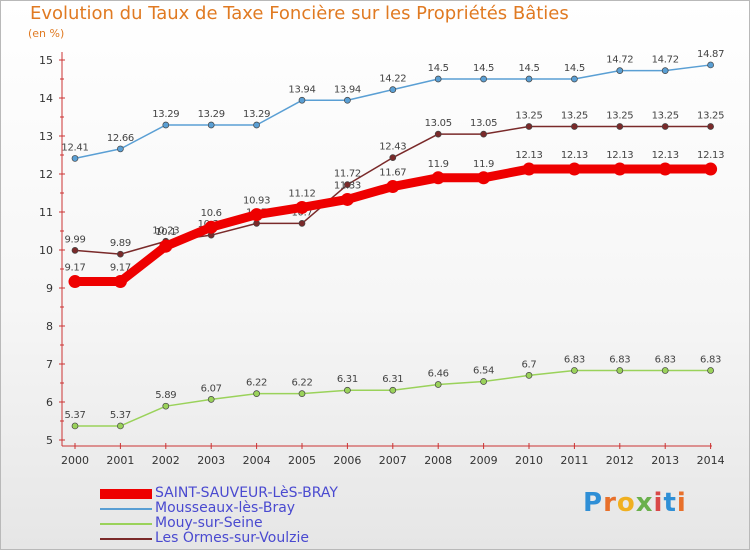 The image size is (750, 550). Describe the element at coordinates (665, 460) in the screenshot. I see `x-tick-label: 2013` at that location.